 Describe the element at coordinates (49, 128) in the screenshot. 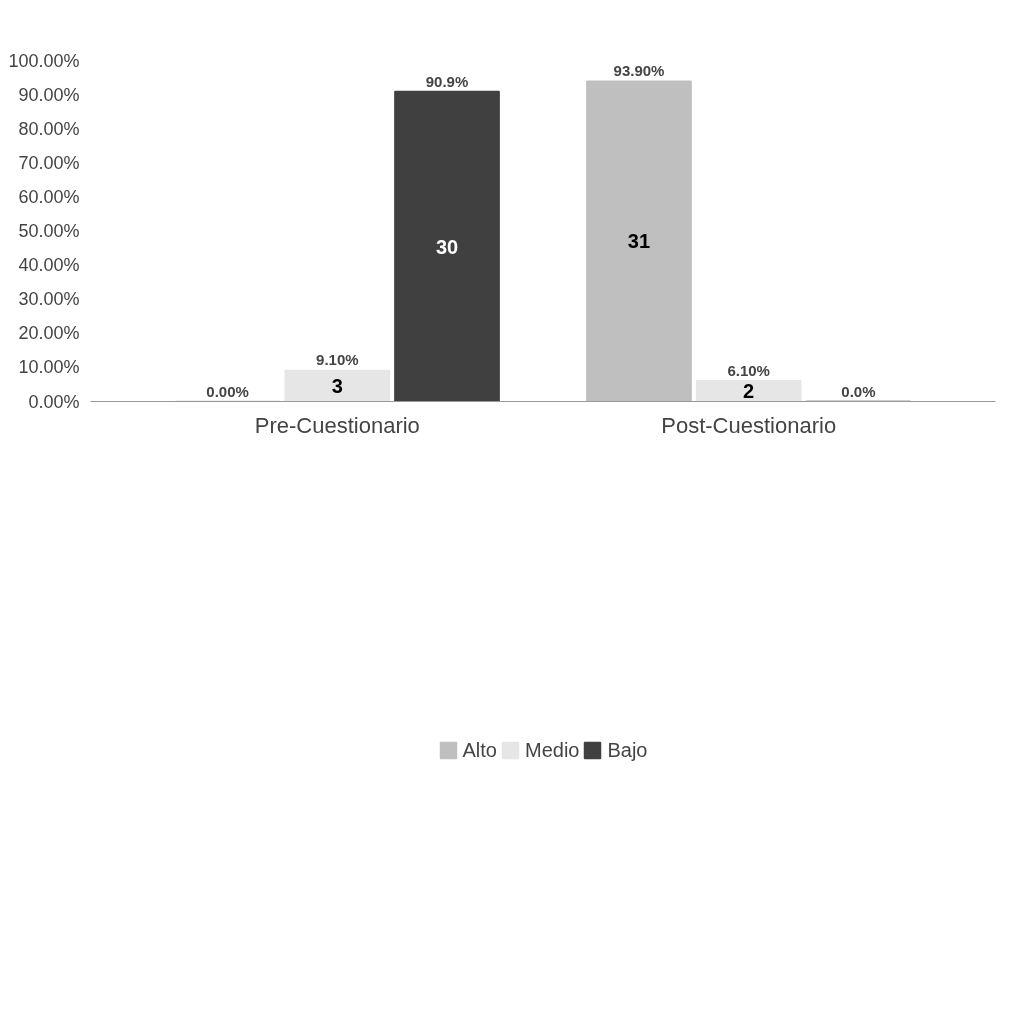

I see `y-tick-label: 80.00%` at that location.